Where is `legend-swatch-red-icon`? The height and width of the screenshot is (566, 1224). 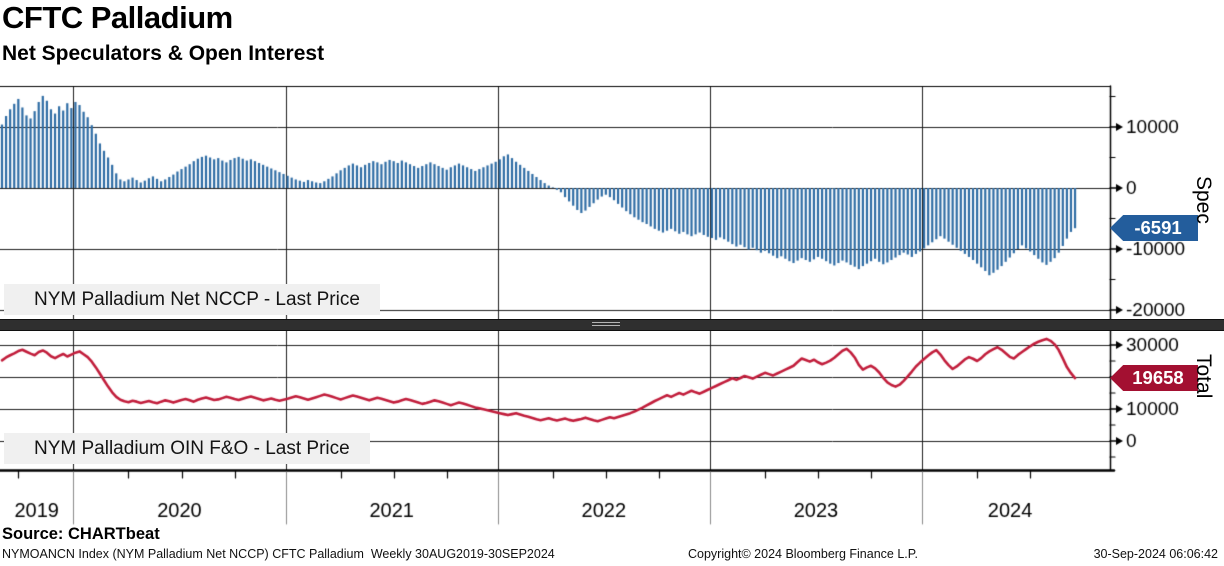 legend-swatch-red-icon is located at coordinates (20, 448).